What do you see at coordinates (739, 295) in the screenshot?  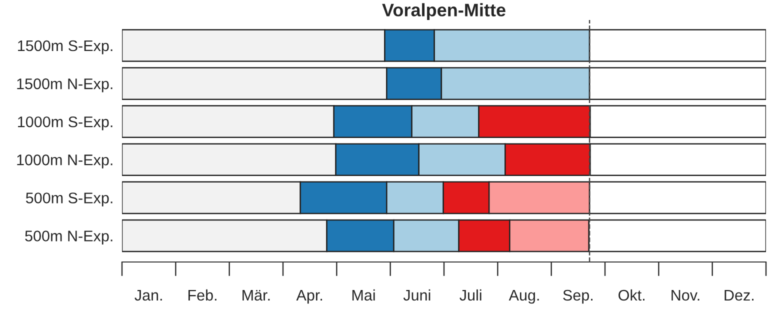 I see `text: Dez.` at bounding box center [739, 295].